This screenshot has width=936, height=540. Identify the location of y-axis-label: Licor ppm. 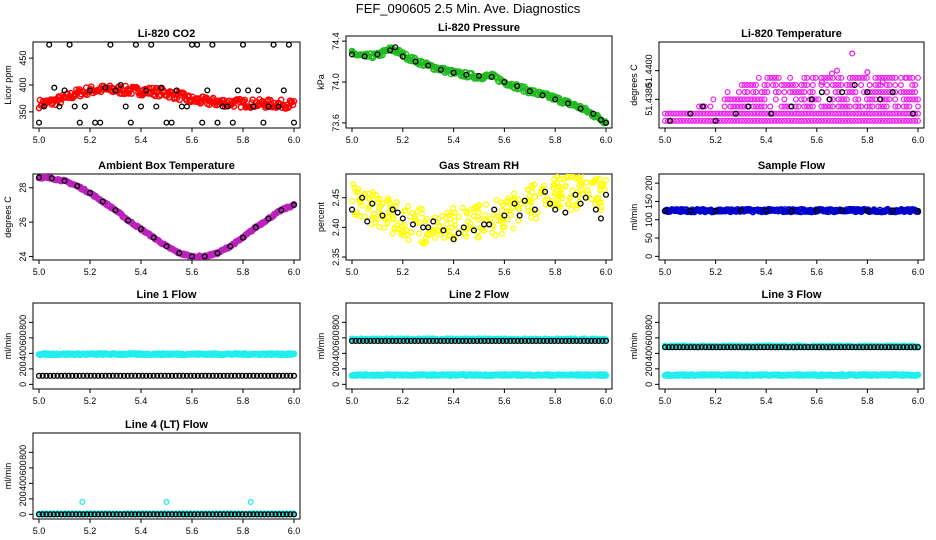
(8, 85).